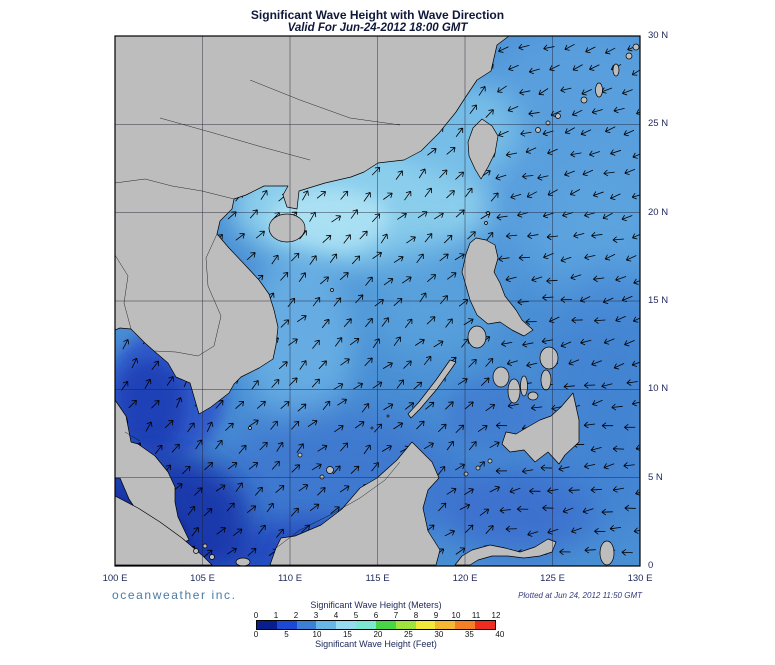 This screenshot has height=665, width=775. I want to click on border-borneo-internal, so click(338, 505).